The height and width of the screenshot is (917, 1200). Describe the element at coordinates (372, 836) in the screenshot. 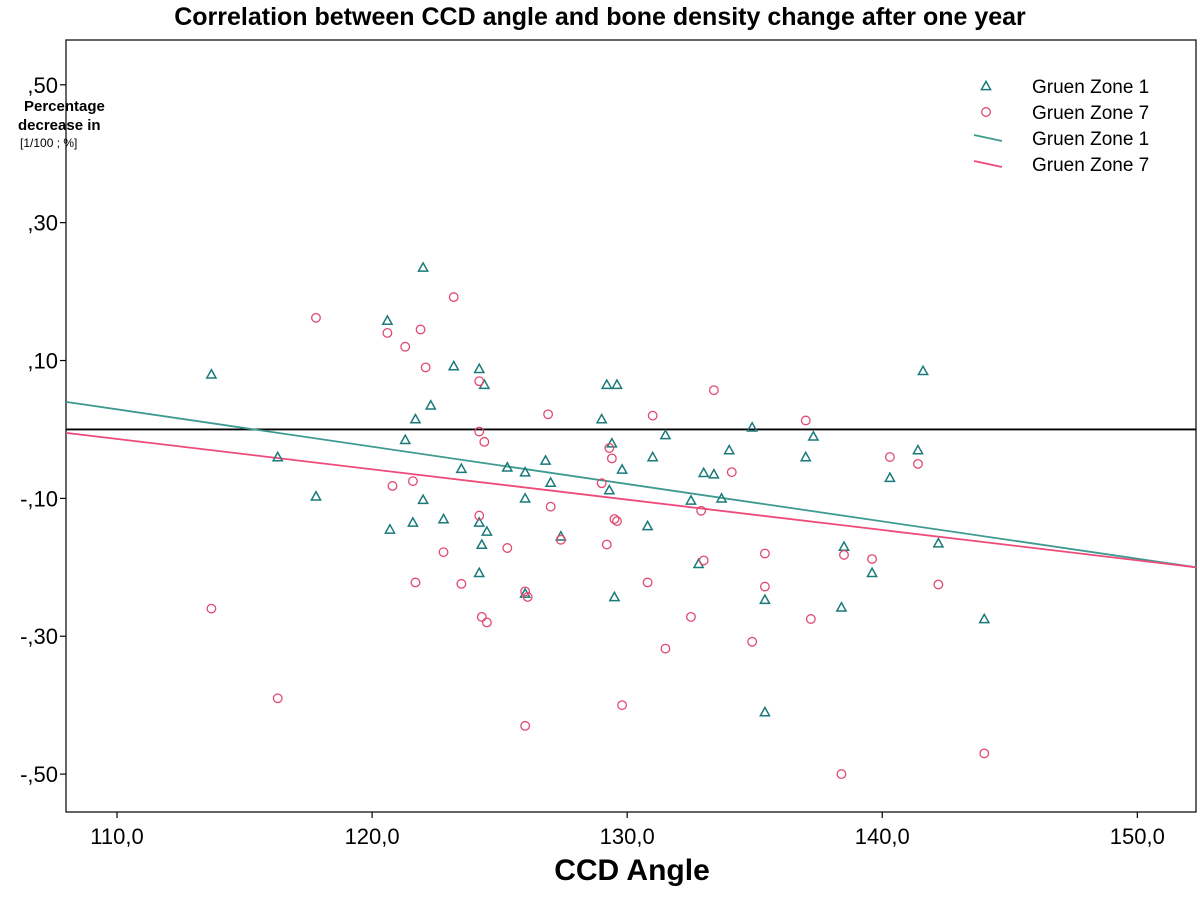

I see `x-tick-label: 120,0` at that location.